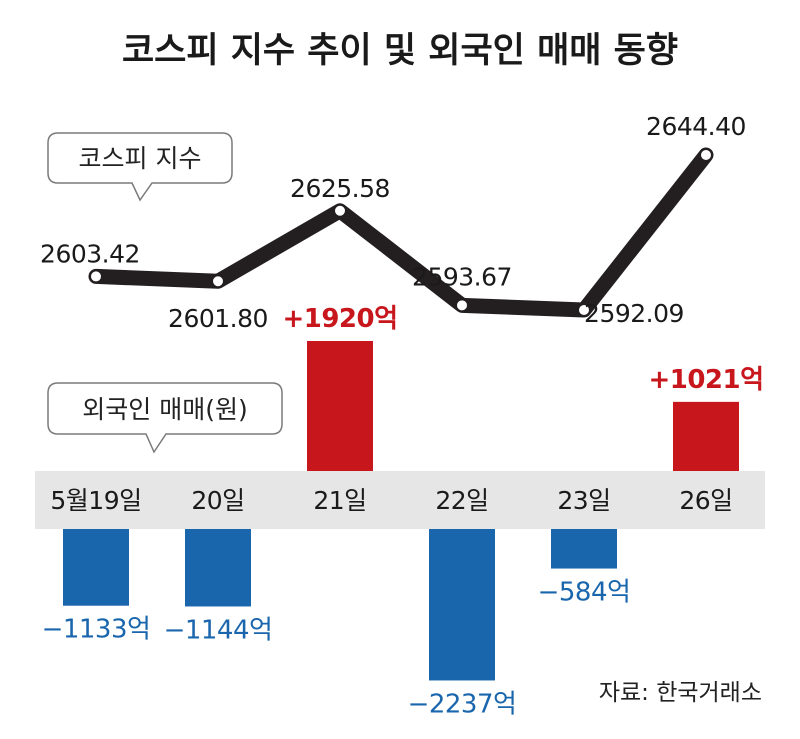 The image size is (800, 739). What do you see at coordinates (164, 409) in the screenshot?
I see `foreign-legend-label: 외국인 매매(원)` at bounding box center [164, 409].